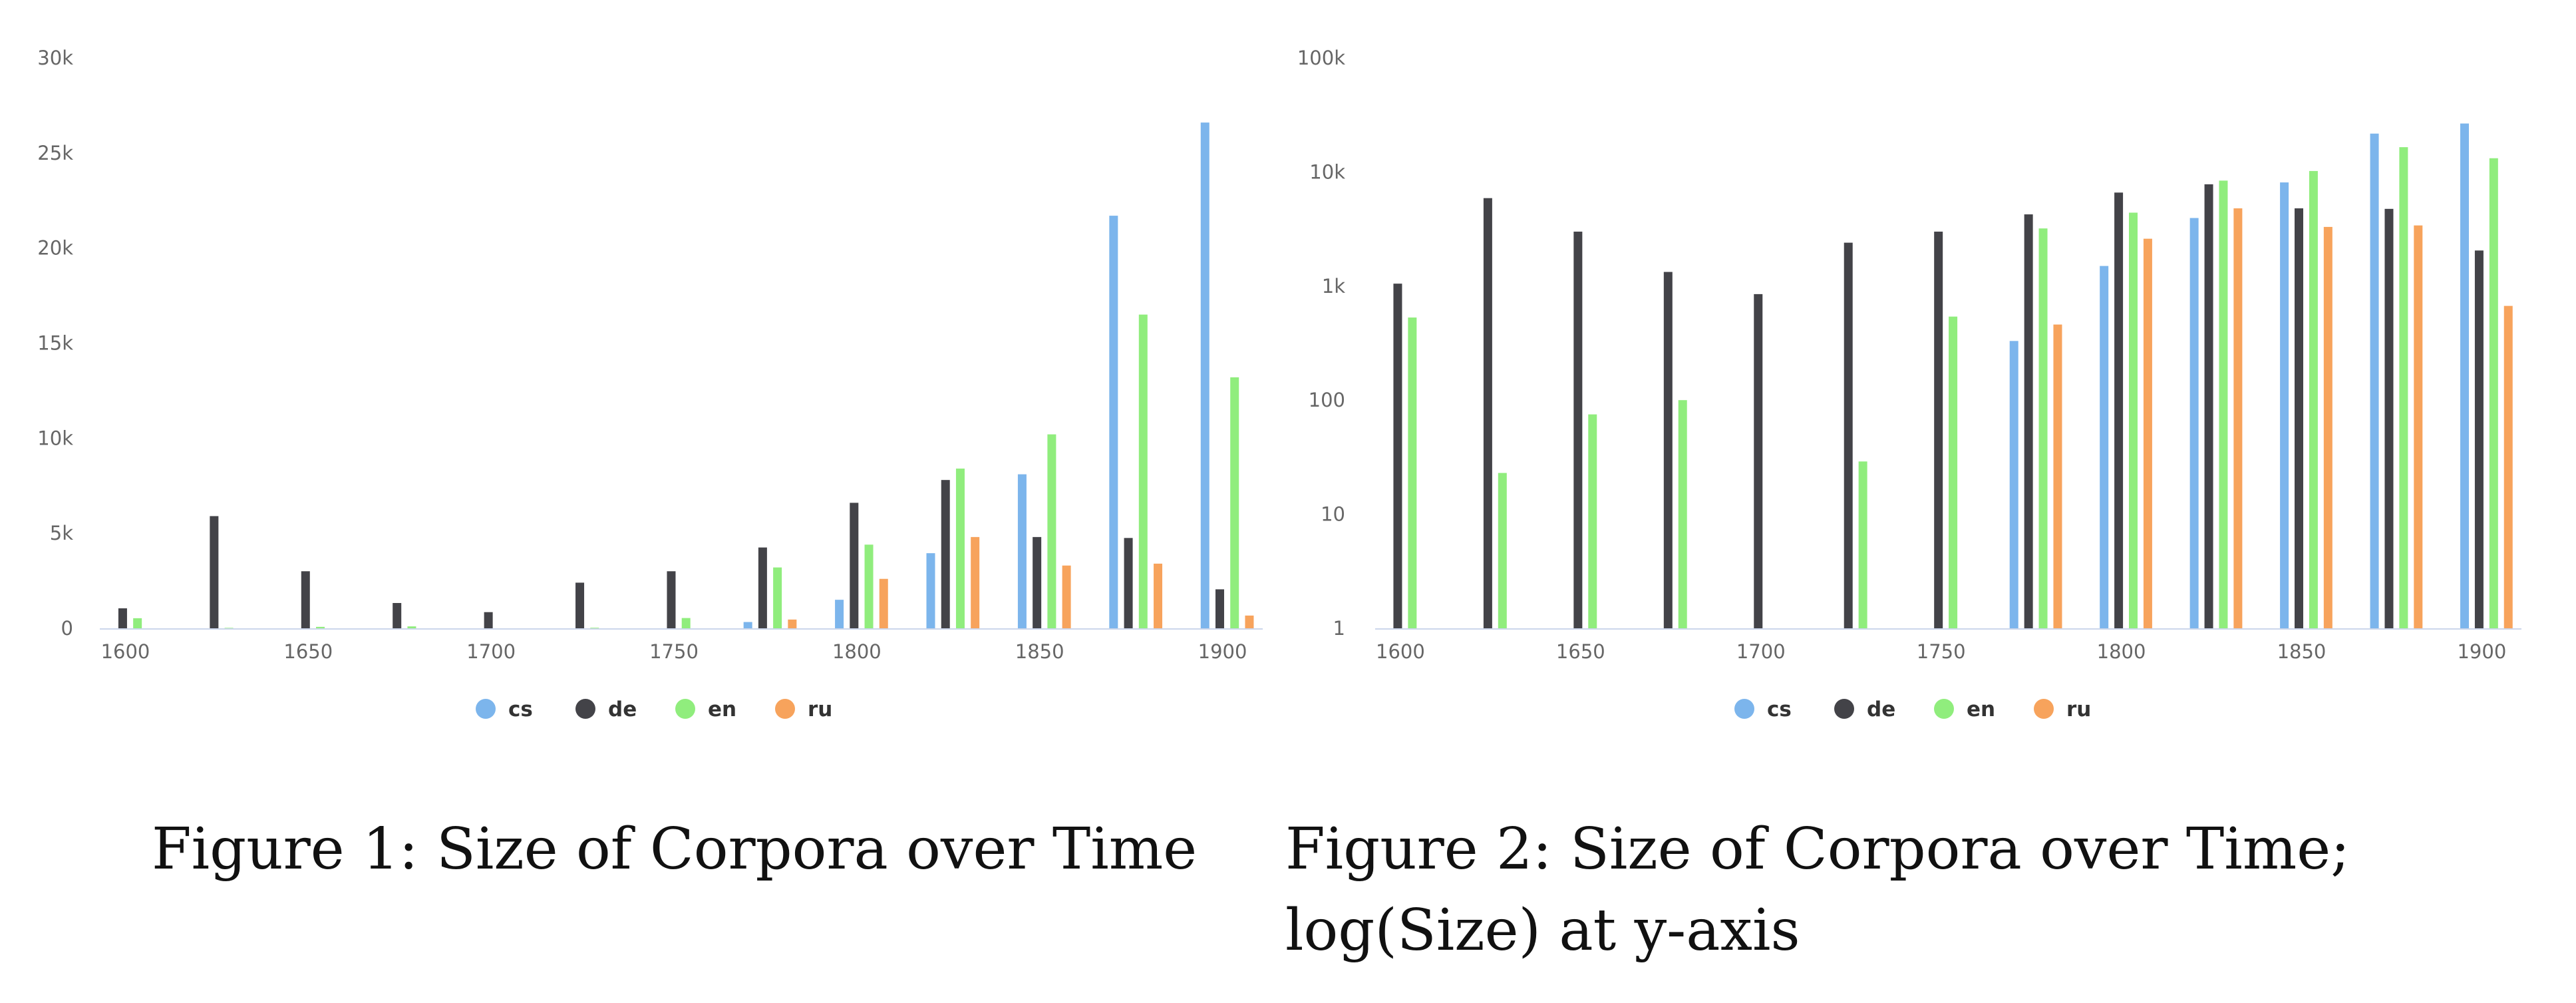 The height and width of the screenshot is (1003, 2576). What do you see at coordinates (1333, 514) in the screenshot?
I see `y-tick-label: 10` at bounding box center [1333, 514].